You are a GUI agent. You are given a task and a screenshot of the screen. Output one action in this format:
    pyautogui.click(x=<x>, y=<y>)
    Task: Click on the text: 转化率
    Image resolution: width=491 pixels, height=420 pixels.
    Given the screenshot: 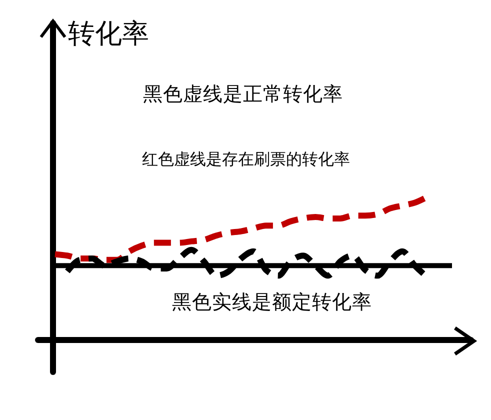 What is the action you would take?
    pyautogui.click(x=108, y=34)
    